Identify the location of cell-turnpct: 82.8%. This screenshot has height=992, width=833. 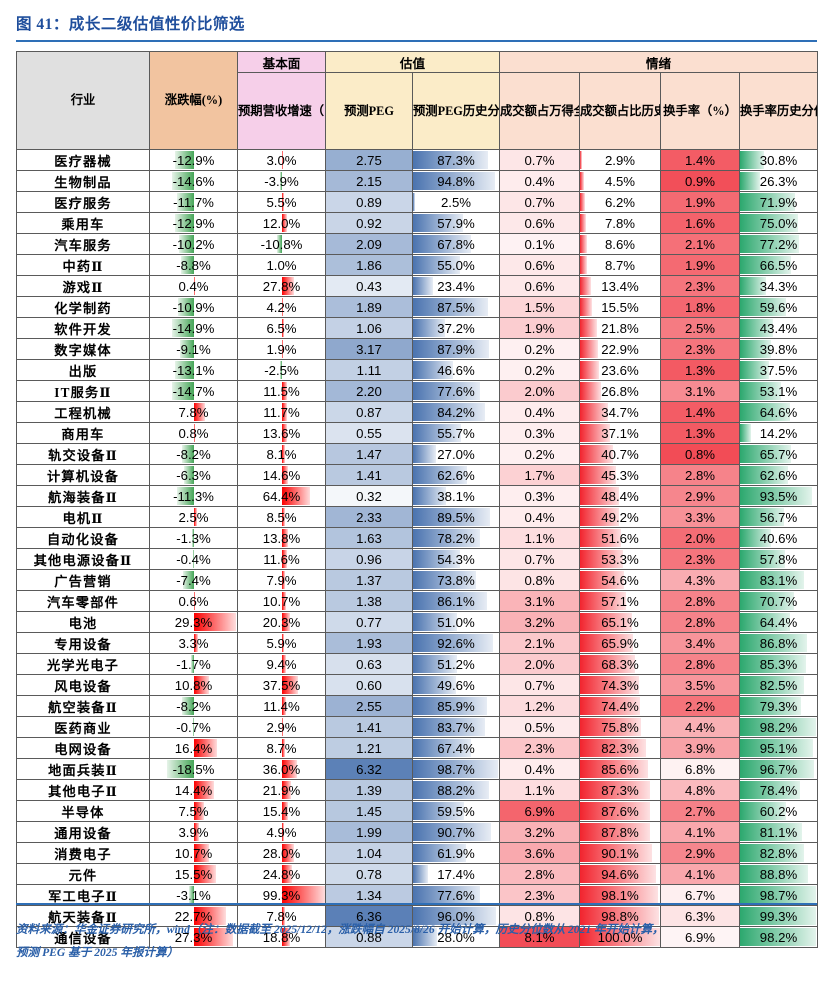
(778, 853).